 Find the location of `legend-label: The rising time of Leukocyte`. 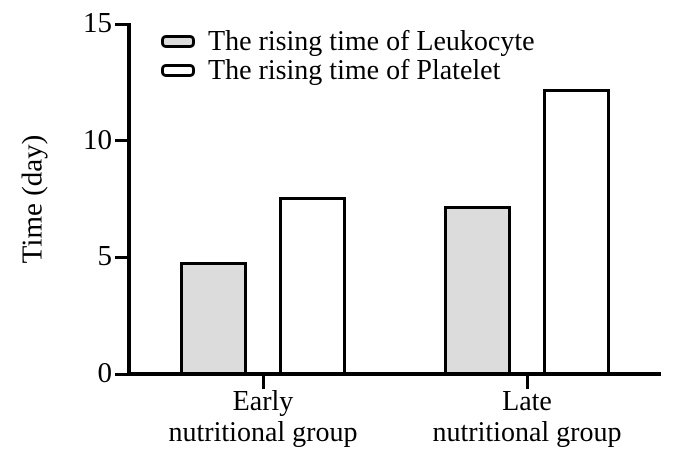

legend-label: The rising time of Leukocyte is located at coordinates (371, 41).